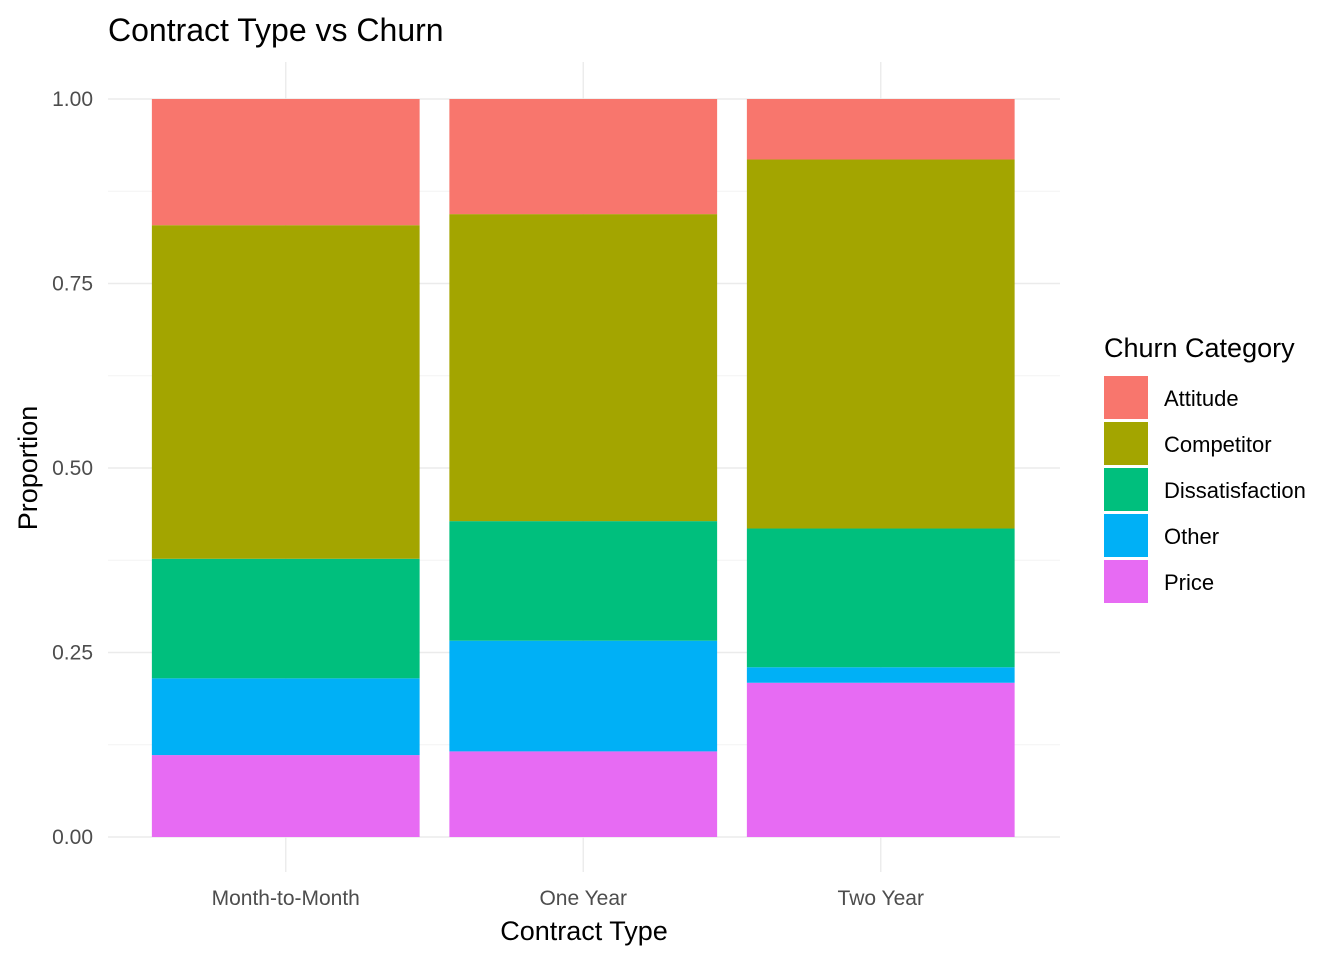 The height and width of the screenshot is (960, 1344). I want to click on x-axis-ticks: Month-to-Month One Year Two Year, so click(568, 898).